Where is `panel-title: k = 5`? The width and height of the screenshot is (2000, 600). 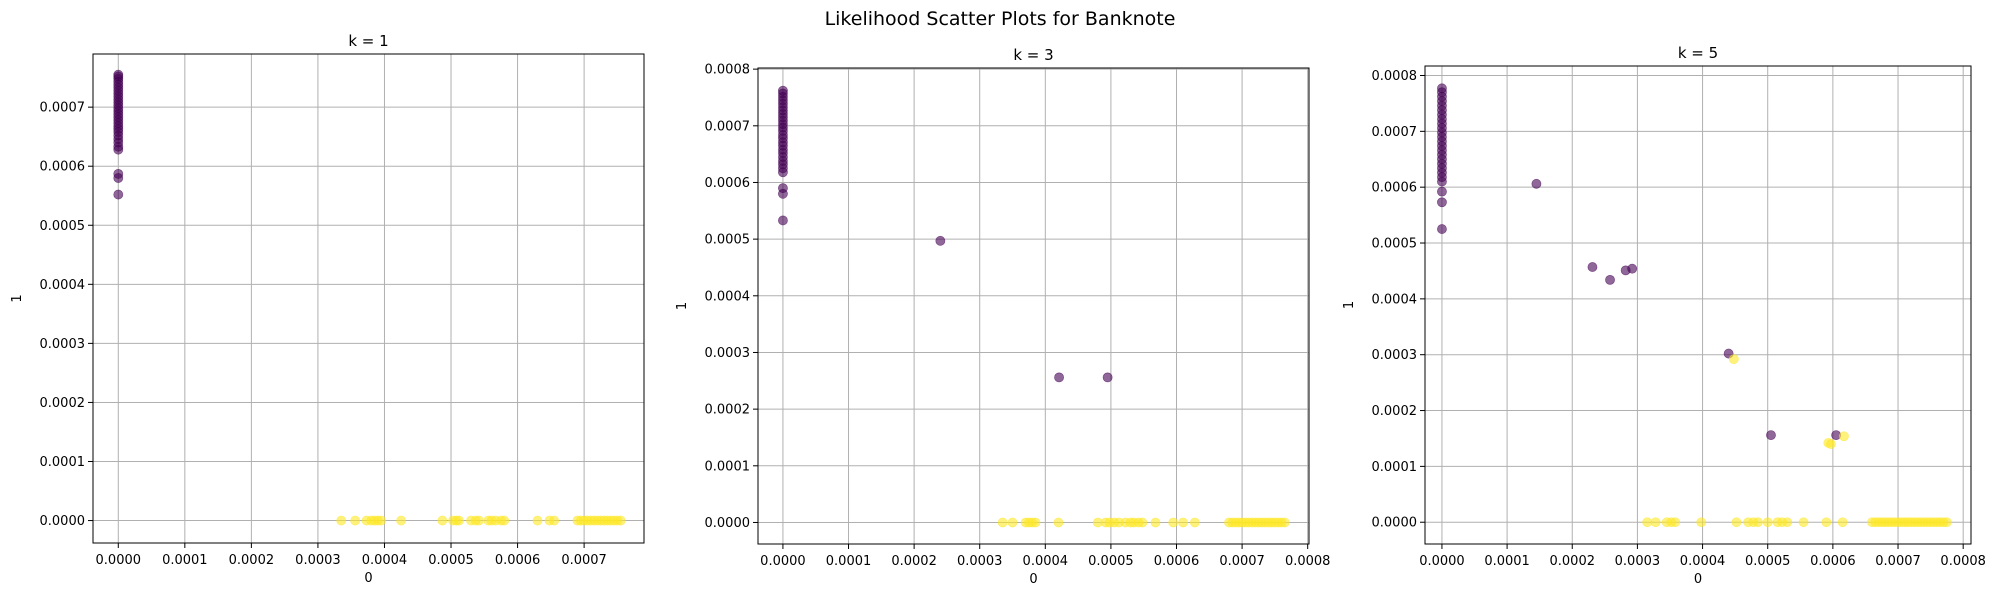 panel-title: k = 5 is located at coordinates (1698, 53).